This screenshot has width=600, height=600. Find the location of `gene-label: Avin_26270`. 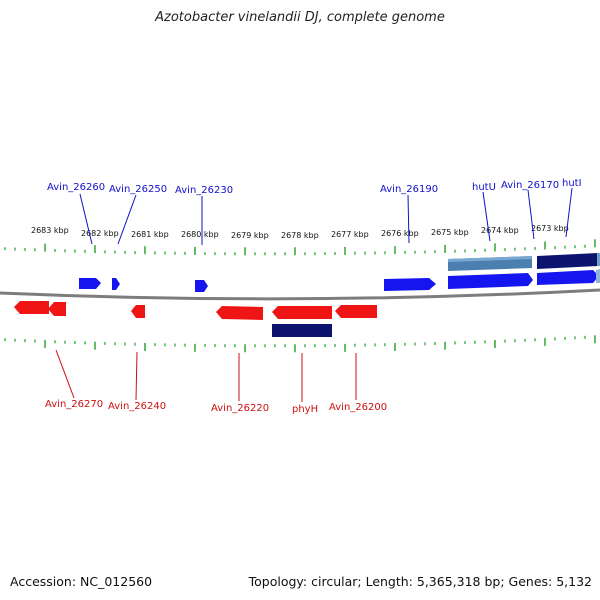

gene-label: Avin_26270 is located at coordinates (74, 404).